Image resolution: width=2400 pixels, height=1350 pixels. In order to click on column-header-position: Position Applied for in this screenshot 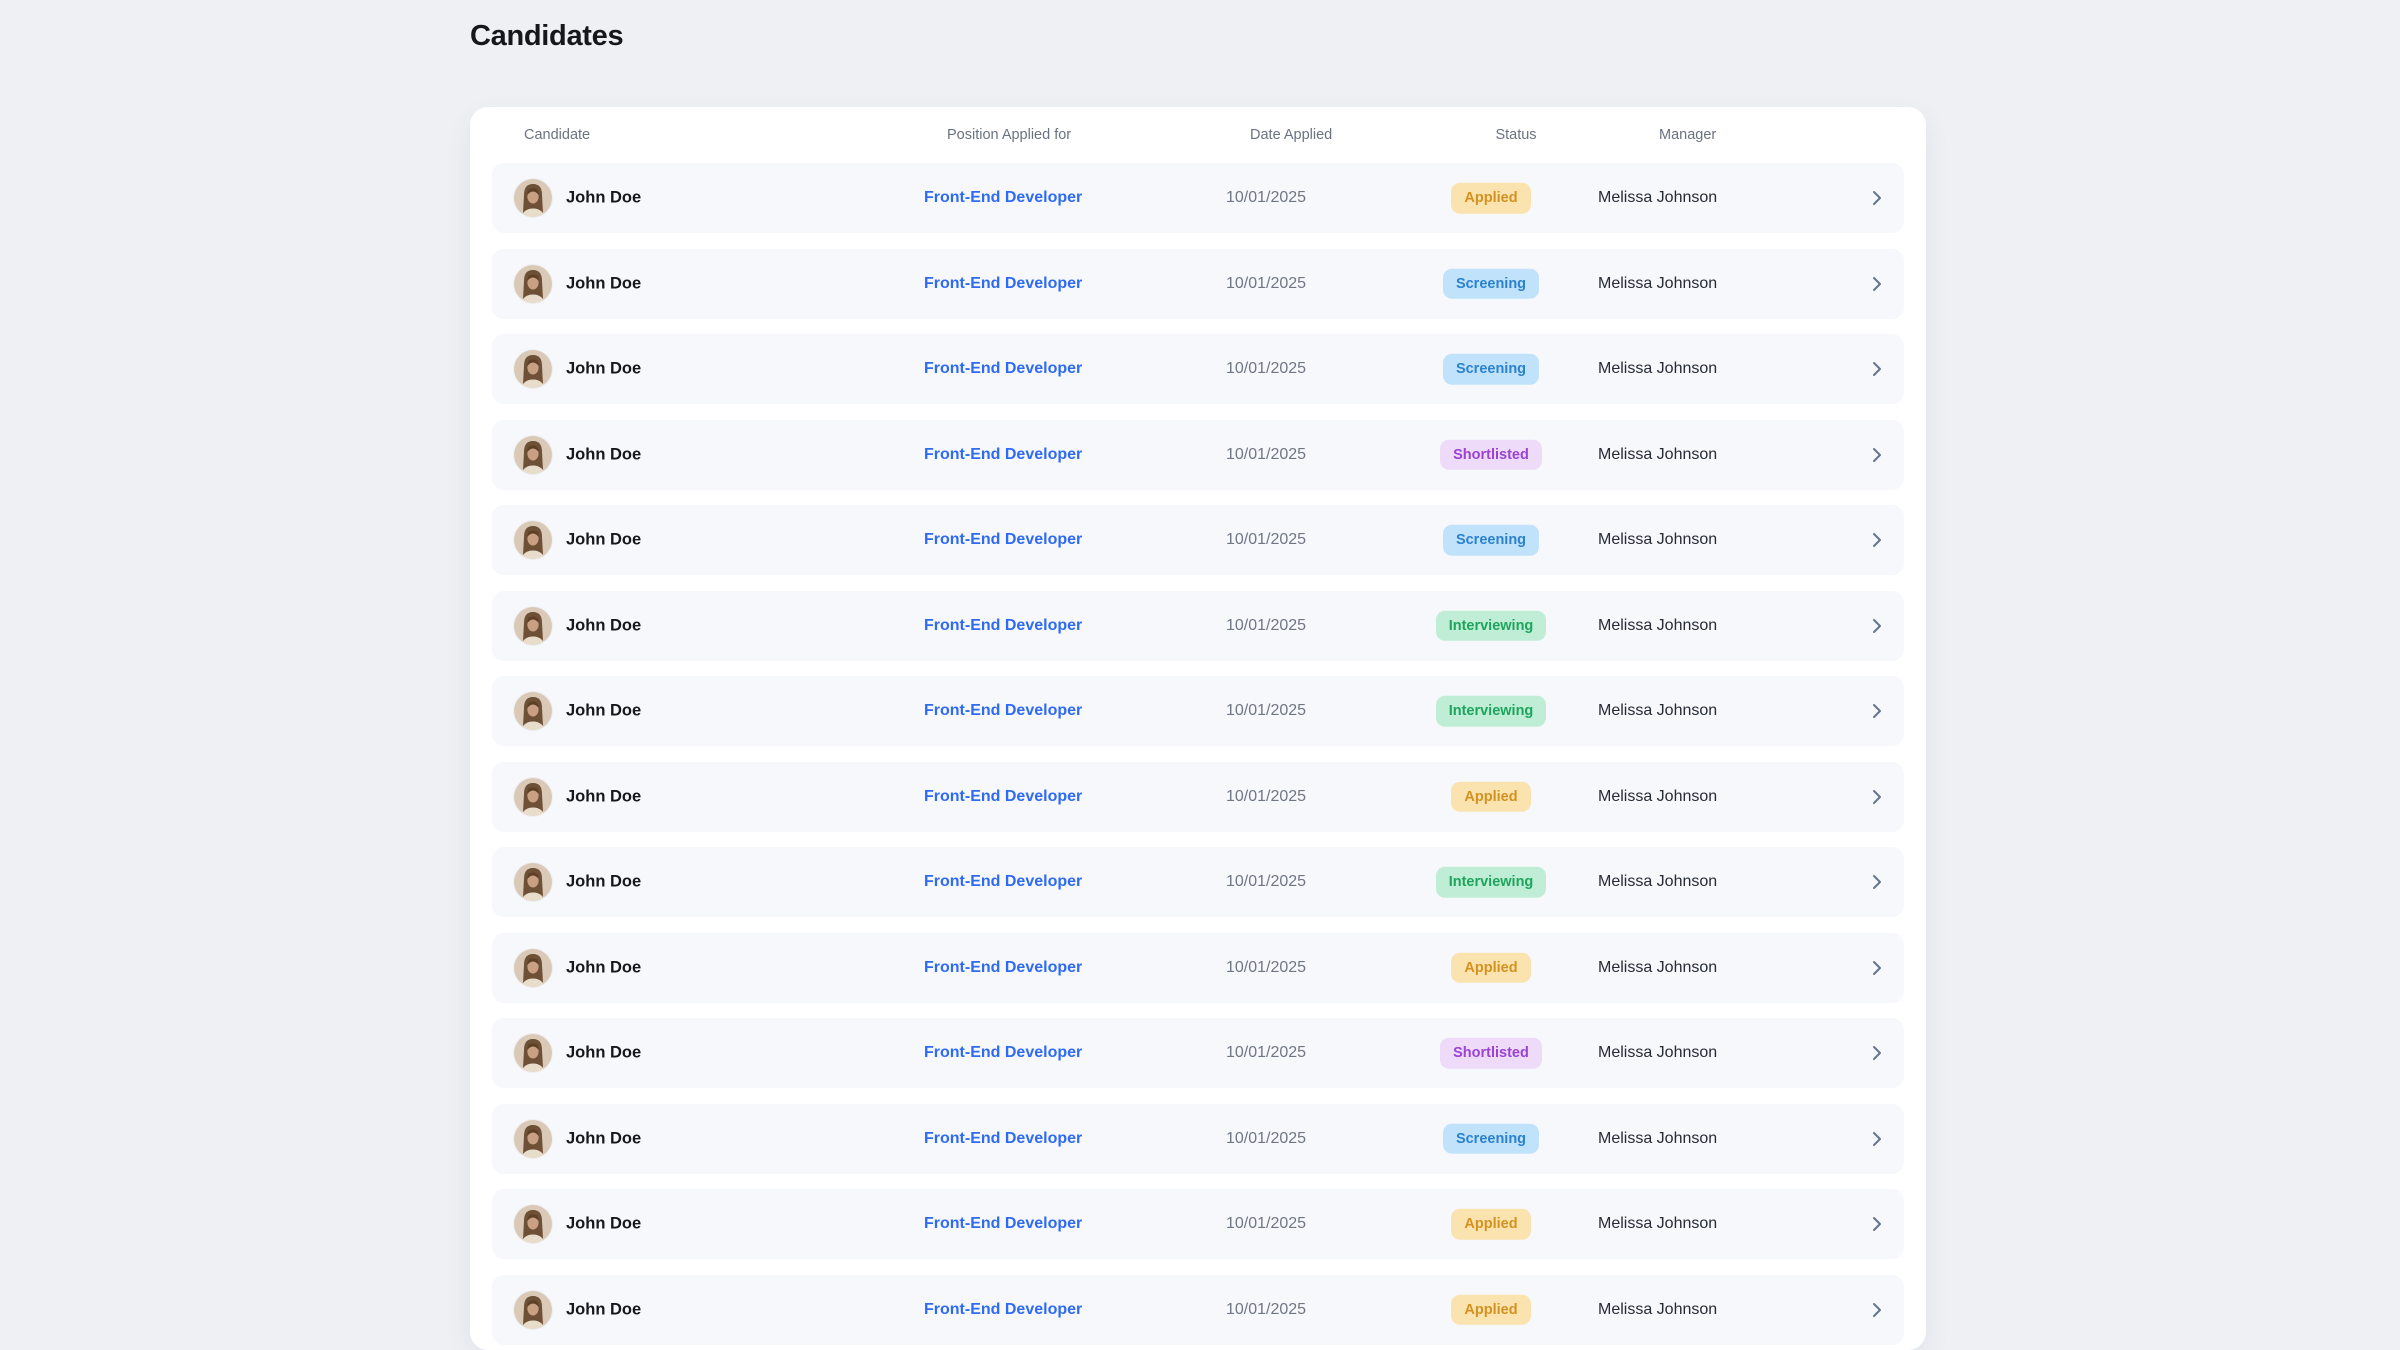, I will do `click(1009, 135)`.